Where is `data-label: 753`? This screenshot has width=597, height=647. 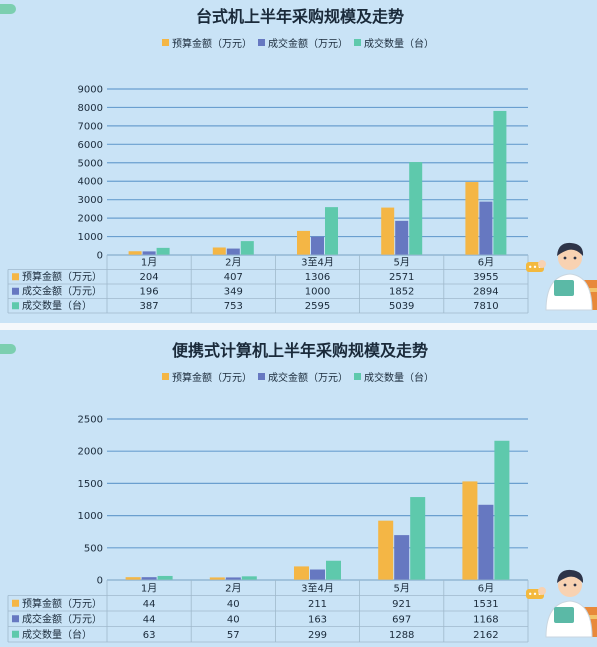
data-label: 753 is located at coordinates (233, 306).